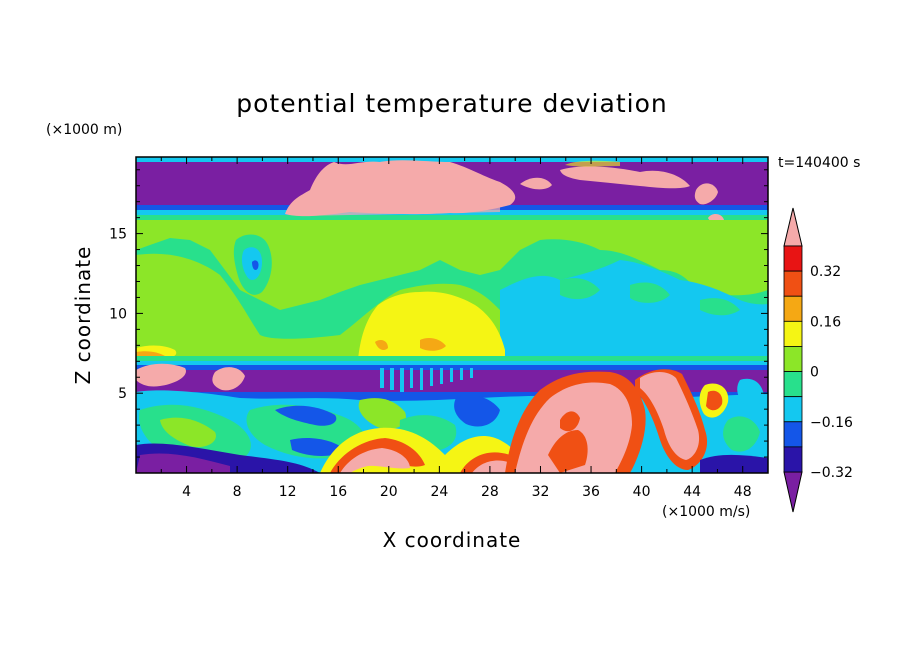 This screenshot has height=654, width=904. Describe the element at coordinates (692, 492) in the screenshot. I see `x-tick-label: 44` at that location.